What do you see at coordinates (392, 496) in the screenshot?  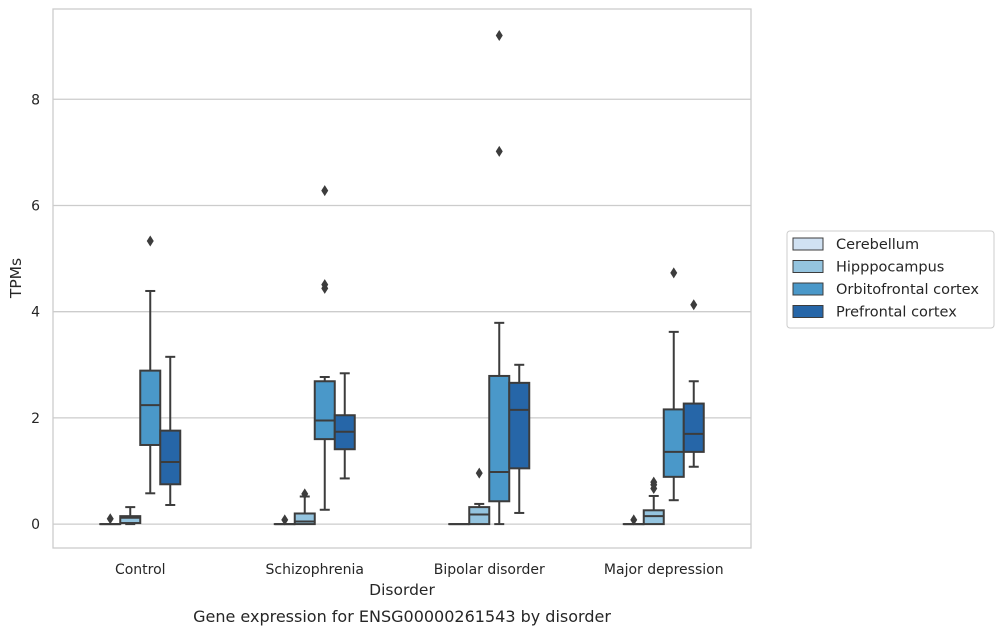 I see `series-hipppocampus` at bounding box center [392, 496].